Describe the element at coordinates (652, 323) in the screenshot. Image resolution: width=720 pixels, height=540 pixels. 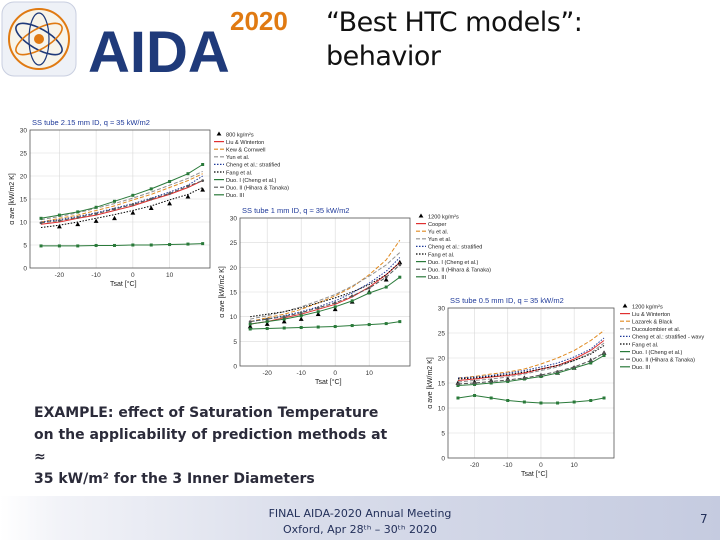
I see `legend-label: Lazarek & Black` at that location.